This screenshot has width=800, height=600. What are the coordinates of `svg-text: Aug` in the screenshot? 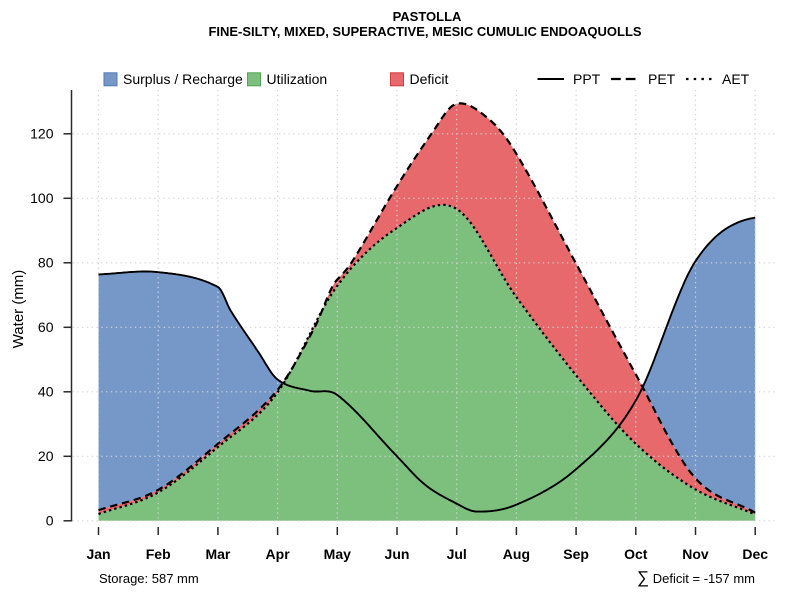 It's located at (516, 554).